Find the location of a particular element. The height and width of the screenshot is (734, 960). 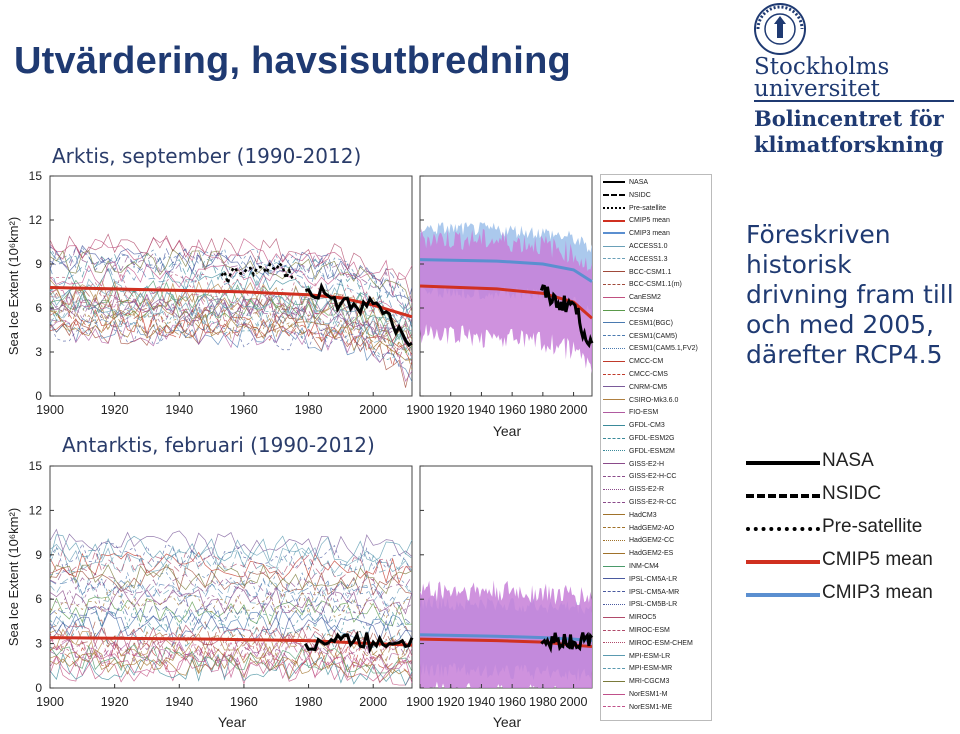

legend-item: GISS-E2-R is located at coordinates (633, 492).